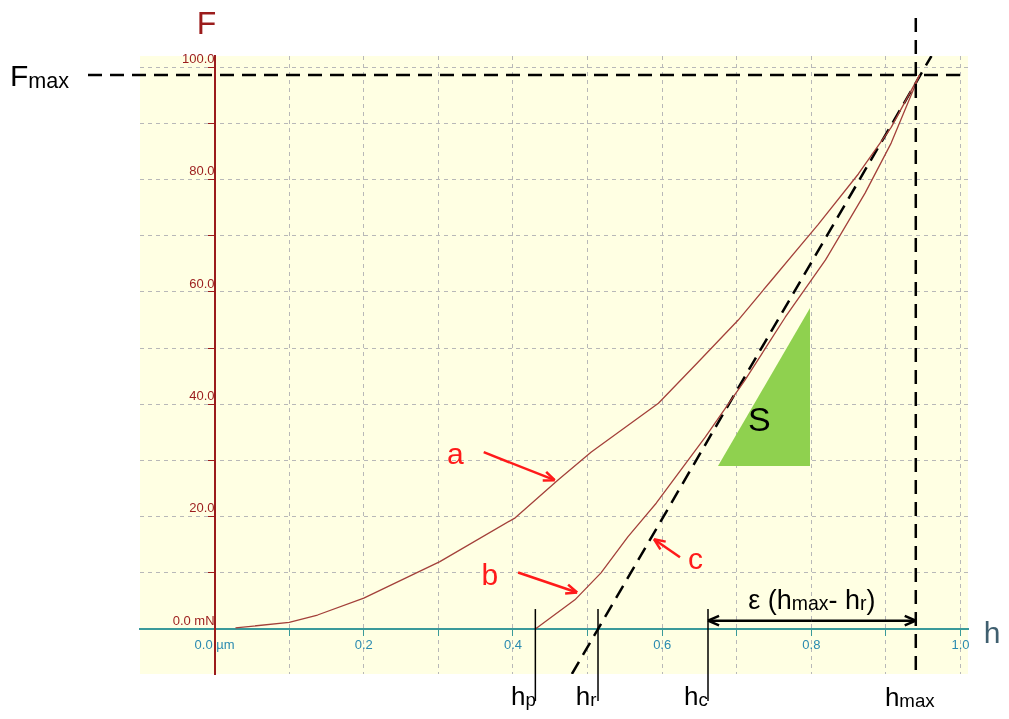  What do you see at coordinates (202, 395) in the screenshot?
I see `y-tick-label: 40.0` at bounding box center [202, 395].